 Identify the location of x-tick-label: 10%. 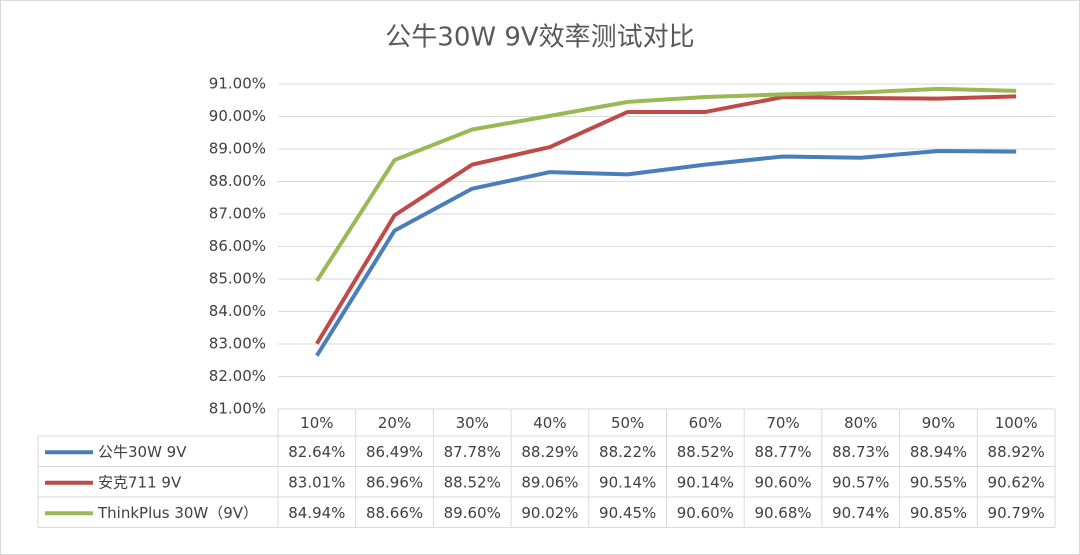
(316, 423).